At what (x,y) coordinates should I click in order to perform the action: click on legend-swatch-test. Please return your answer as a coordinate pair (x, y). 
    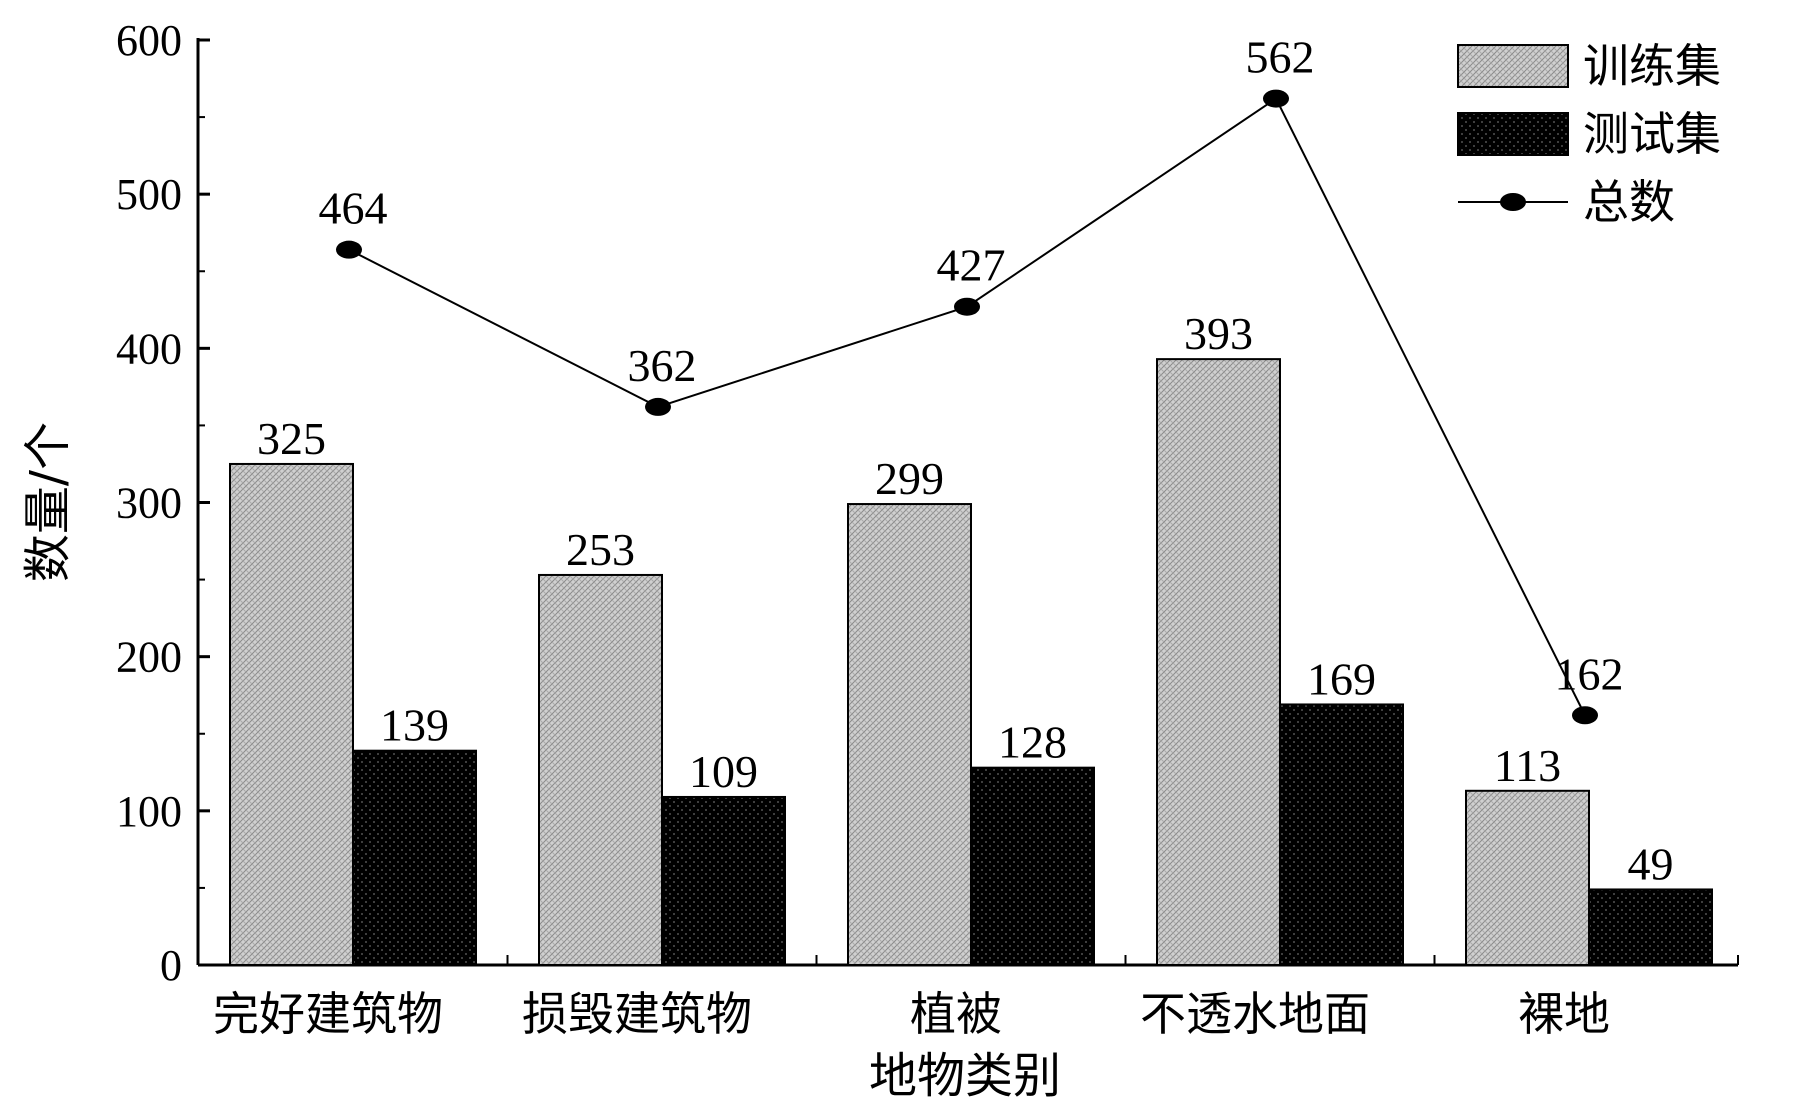
    Looking at the image, I should click on (1513, 134).